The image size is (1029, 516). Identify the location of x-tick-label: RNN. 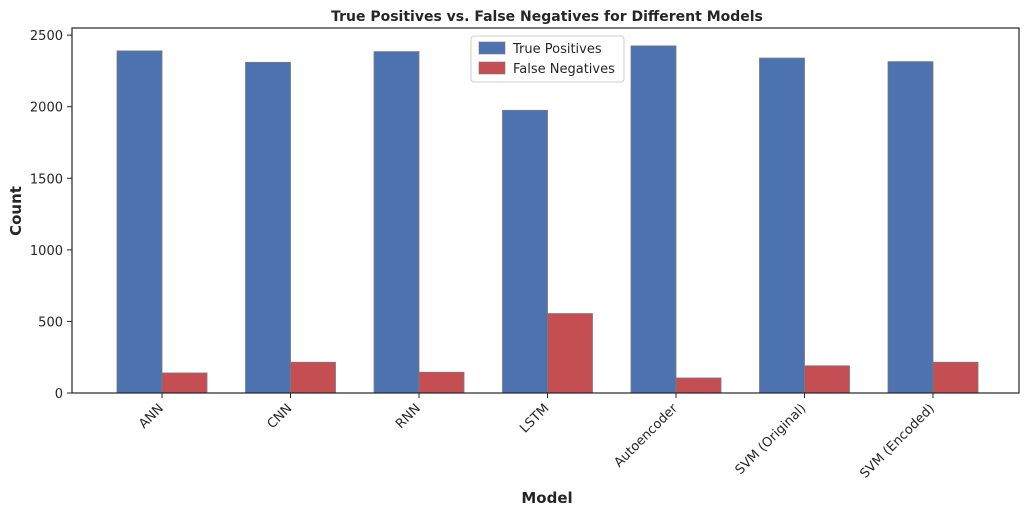
(408, 416).